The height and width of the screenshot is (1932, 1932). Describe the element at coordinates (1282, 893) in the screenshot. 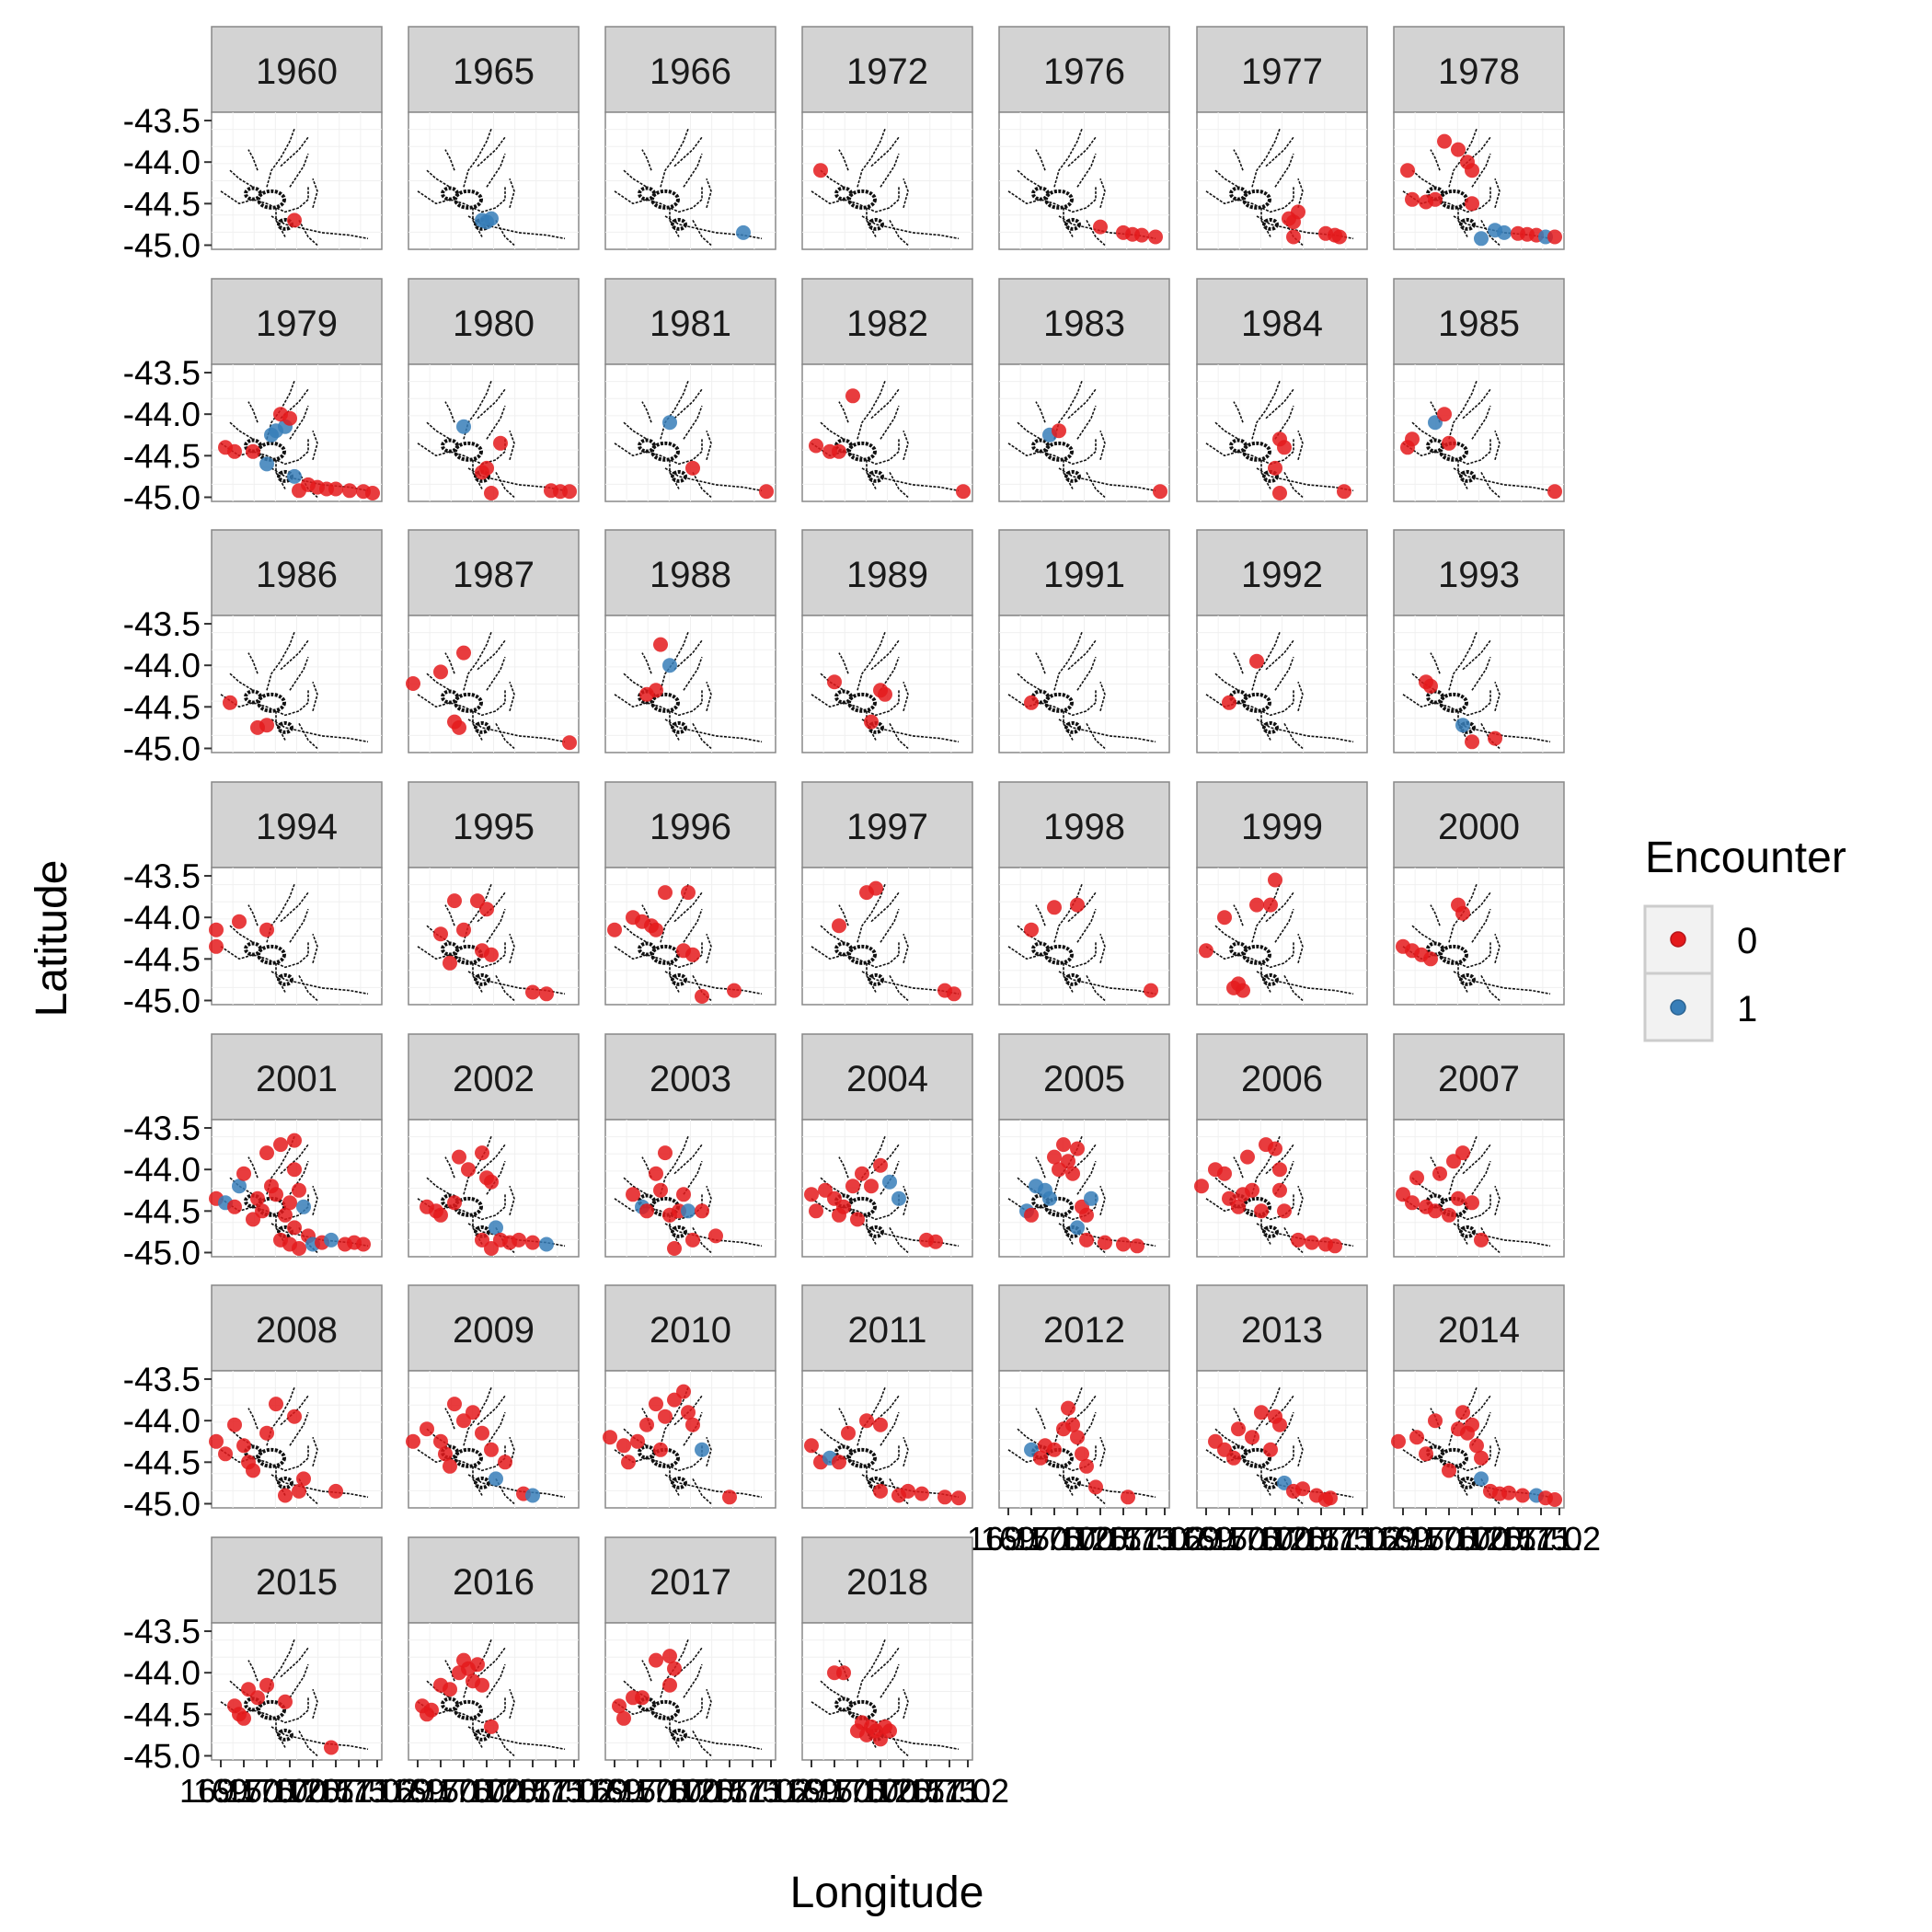

I see `facet-panel-1999: 1999` at that location.